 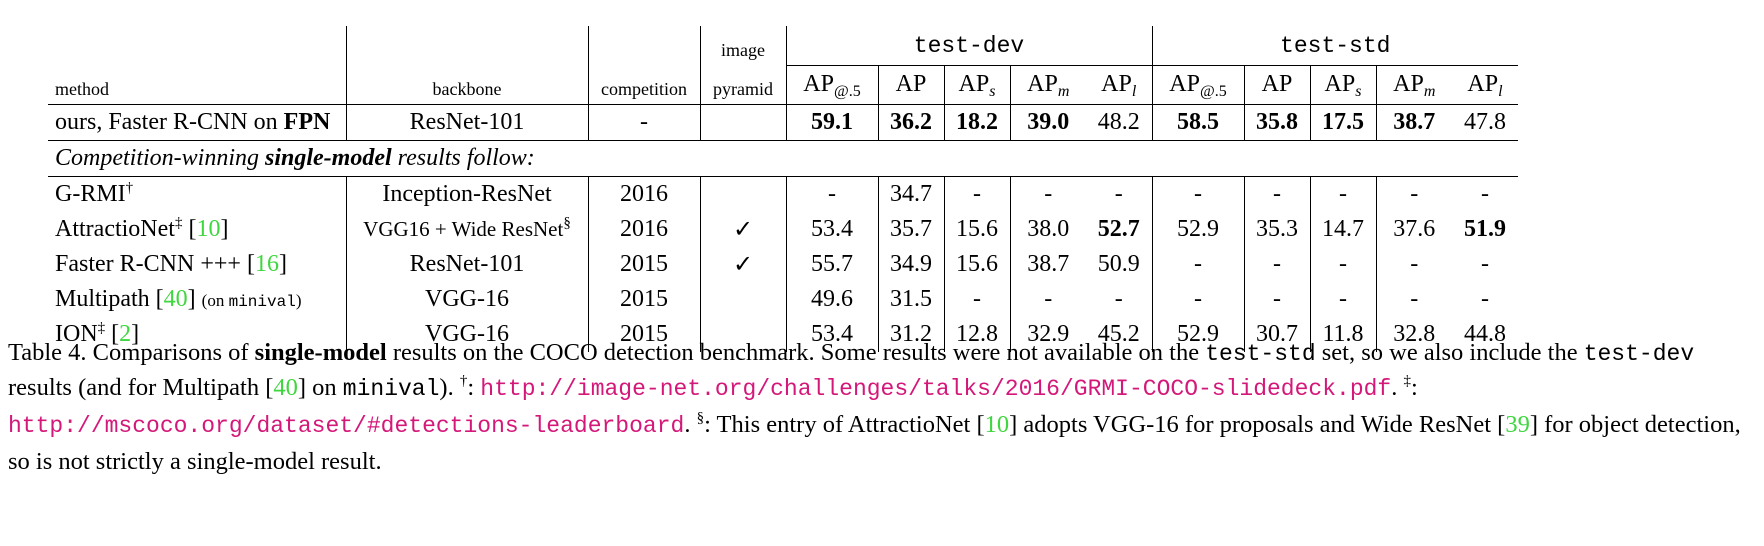 I want to click on citation-link: 39, so click(x=1517, y=424).